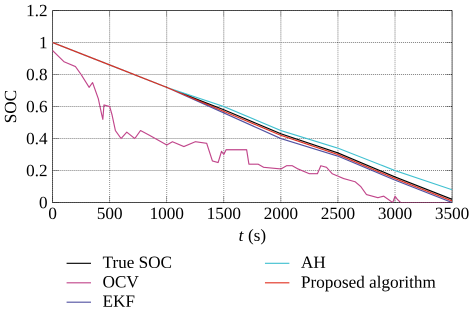 The width and height of the screenshot is (474, 315). What do you see at coordinates (338, 214) in the screenshot?
I see `x-tick-label: 2500` at bounding box center [338, 214].